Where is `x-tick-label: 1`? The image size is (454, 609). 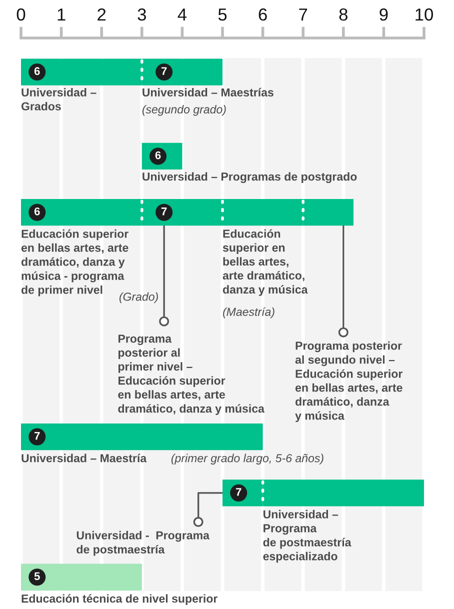
x-tick-label: 1 is located at coordinates (62, 14).